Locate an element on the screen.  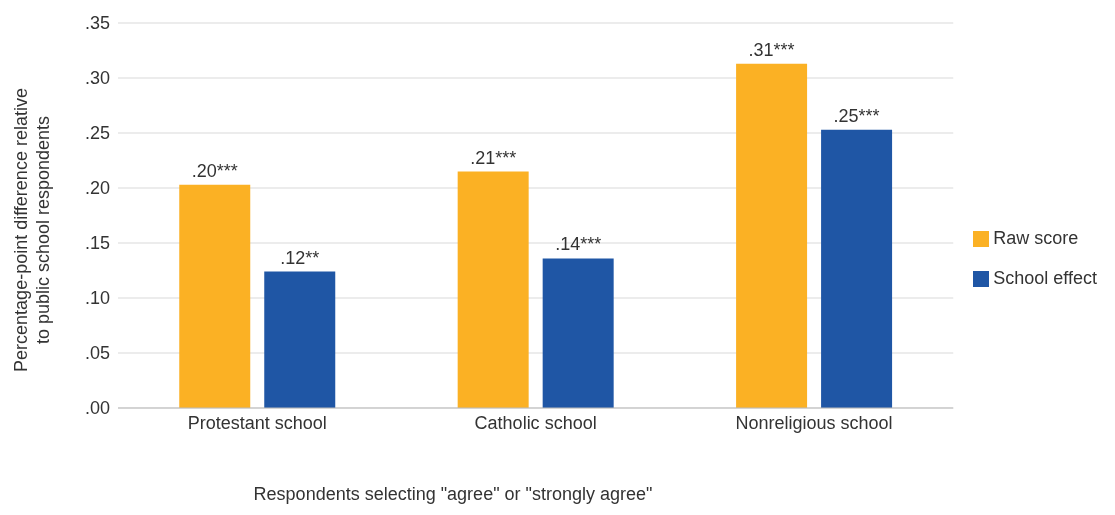
y-axis-title: Percentage-point difference relative to public school respondents is located at coordinates (32, 230).